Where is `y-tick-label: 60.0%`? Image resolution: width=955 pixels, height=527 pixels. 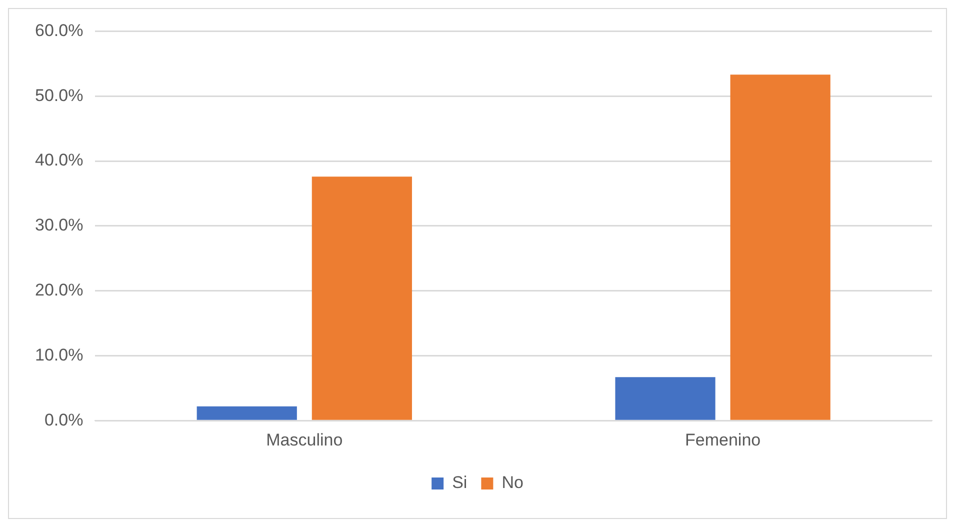
y-tick-label: 60.0% is located at coordinates (59, 30).